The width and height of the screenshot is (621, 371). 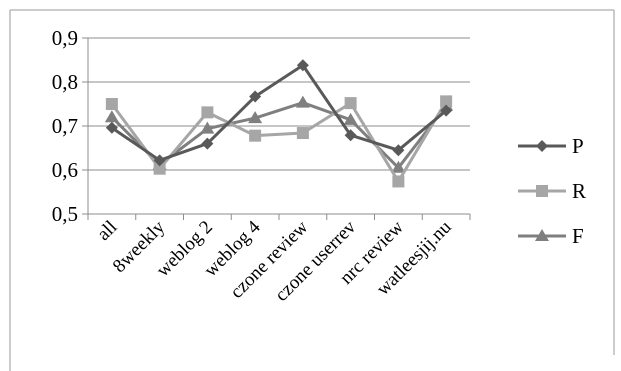 I want to click on x-category-label: all, so click(x=107, y=231).